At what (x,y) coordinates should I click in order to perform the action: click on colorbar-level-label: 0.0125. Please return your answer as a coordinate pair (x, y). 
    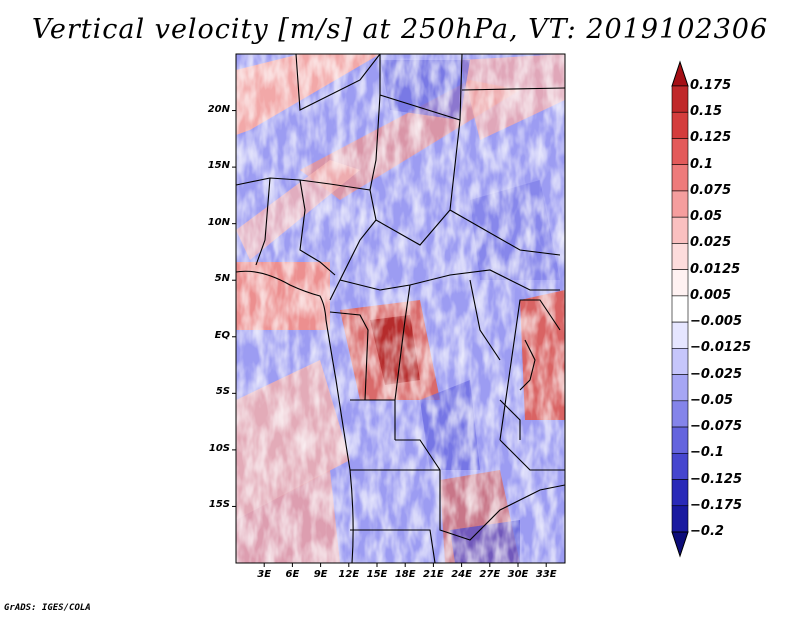
    Looking at the image, I should click on (715, 269).